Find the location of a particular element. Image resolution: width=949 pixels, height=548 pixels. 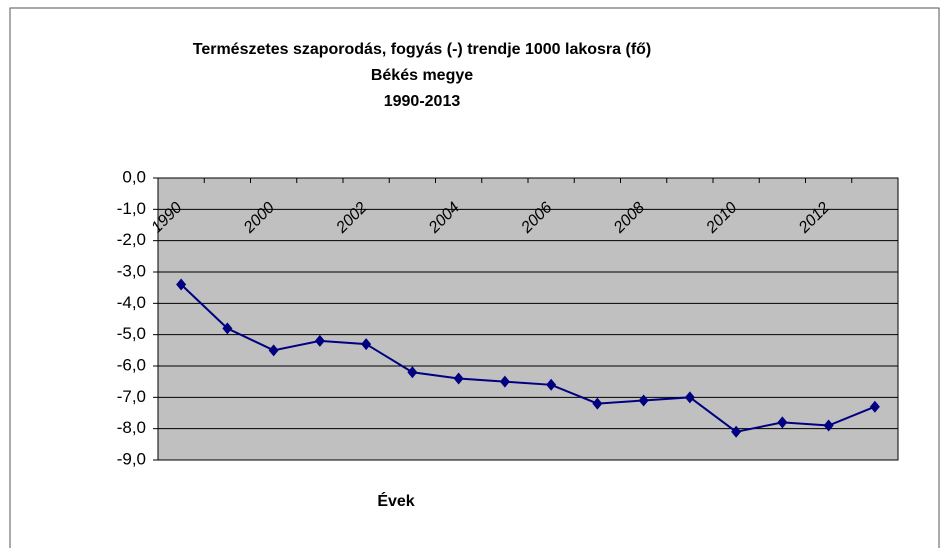

y-tick-label: -9,0 is located at coordinates (131, 458).